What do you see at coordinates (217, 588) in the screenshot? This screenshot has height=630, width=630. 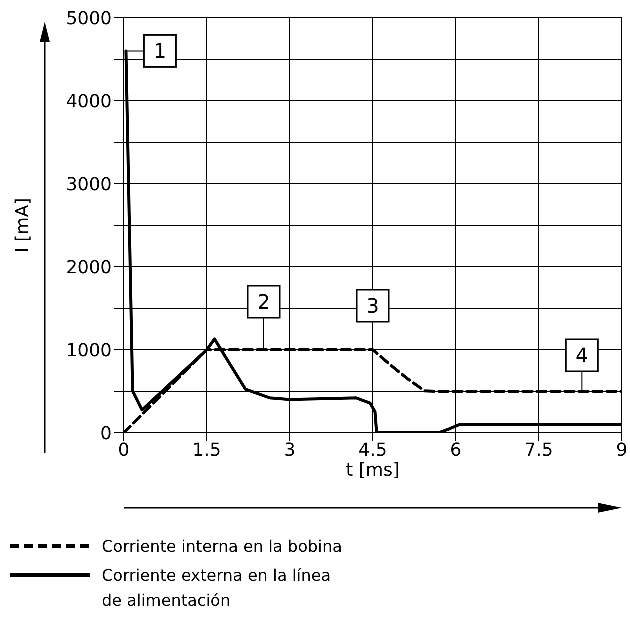 I see `legend-label: Corriente externa en la línea de alimentación` at bounding box center [217, 588].